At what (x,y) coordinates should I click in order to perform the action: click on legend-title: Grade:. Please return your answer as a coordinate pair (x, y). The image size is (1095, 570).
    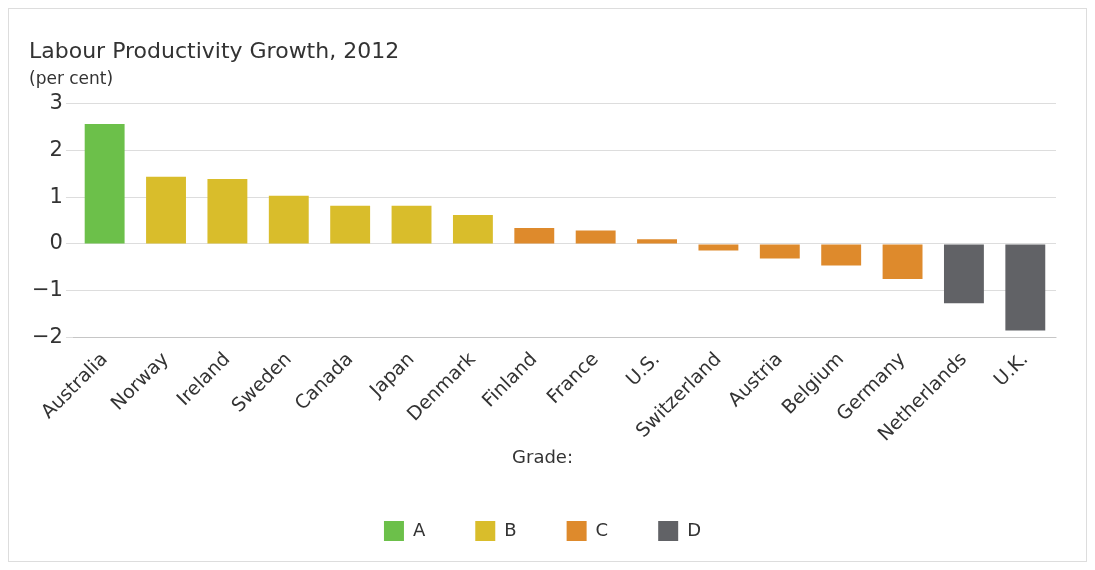
    Looking at the image, I should click on (542, 457).